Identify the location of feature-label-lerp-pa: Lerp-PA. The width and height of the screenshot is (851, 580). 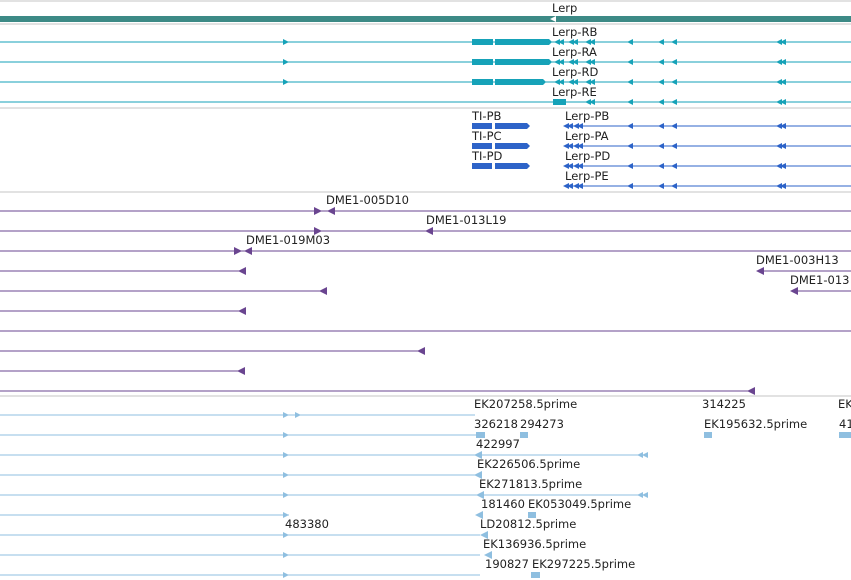
(587, 136).